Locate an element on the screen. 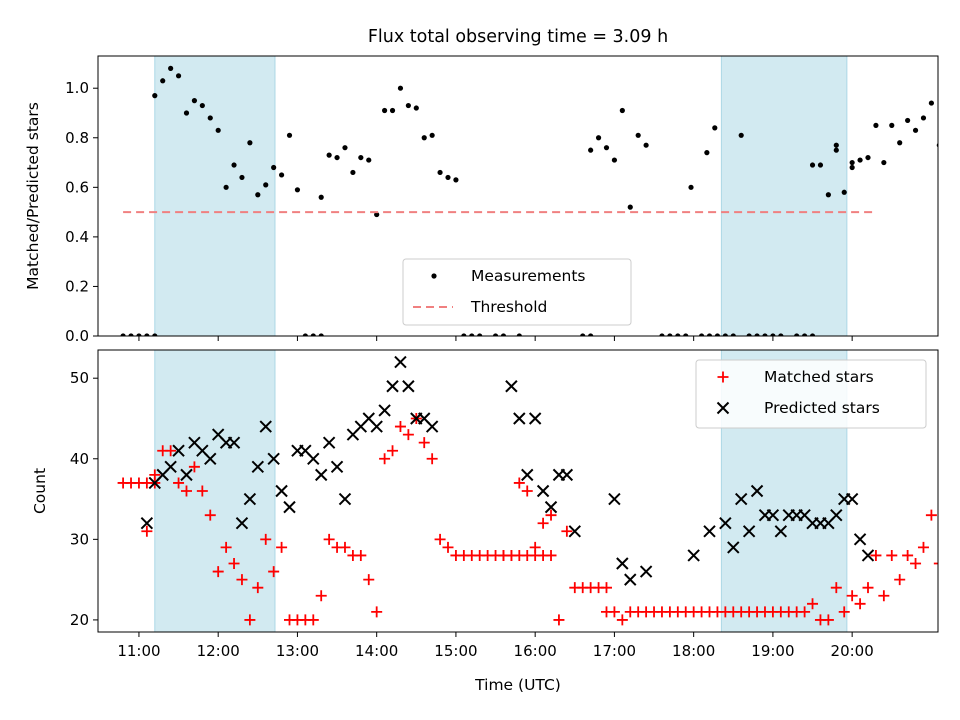 The image size is (960, 720). legend-label: Matched stars is located at coordinates (819, 377).